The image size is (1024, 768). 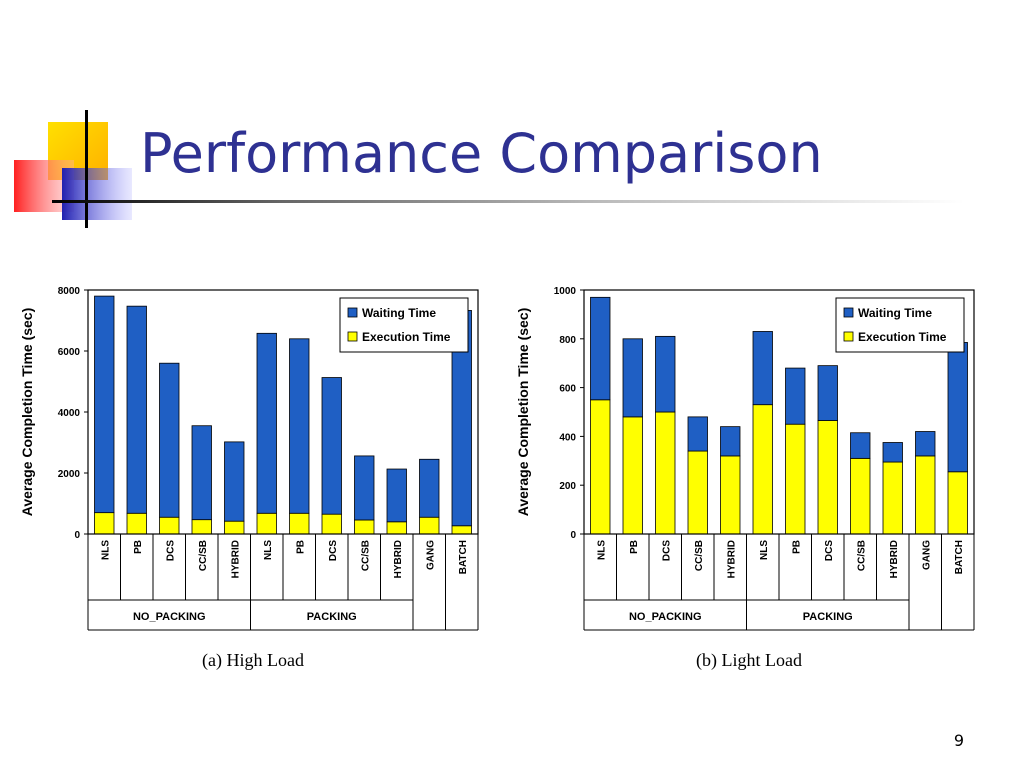 What do you see at coordinates (567, 437) in the screenshot?
I see `y-tick-label: 400` at bounding box center [567, 437].